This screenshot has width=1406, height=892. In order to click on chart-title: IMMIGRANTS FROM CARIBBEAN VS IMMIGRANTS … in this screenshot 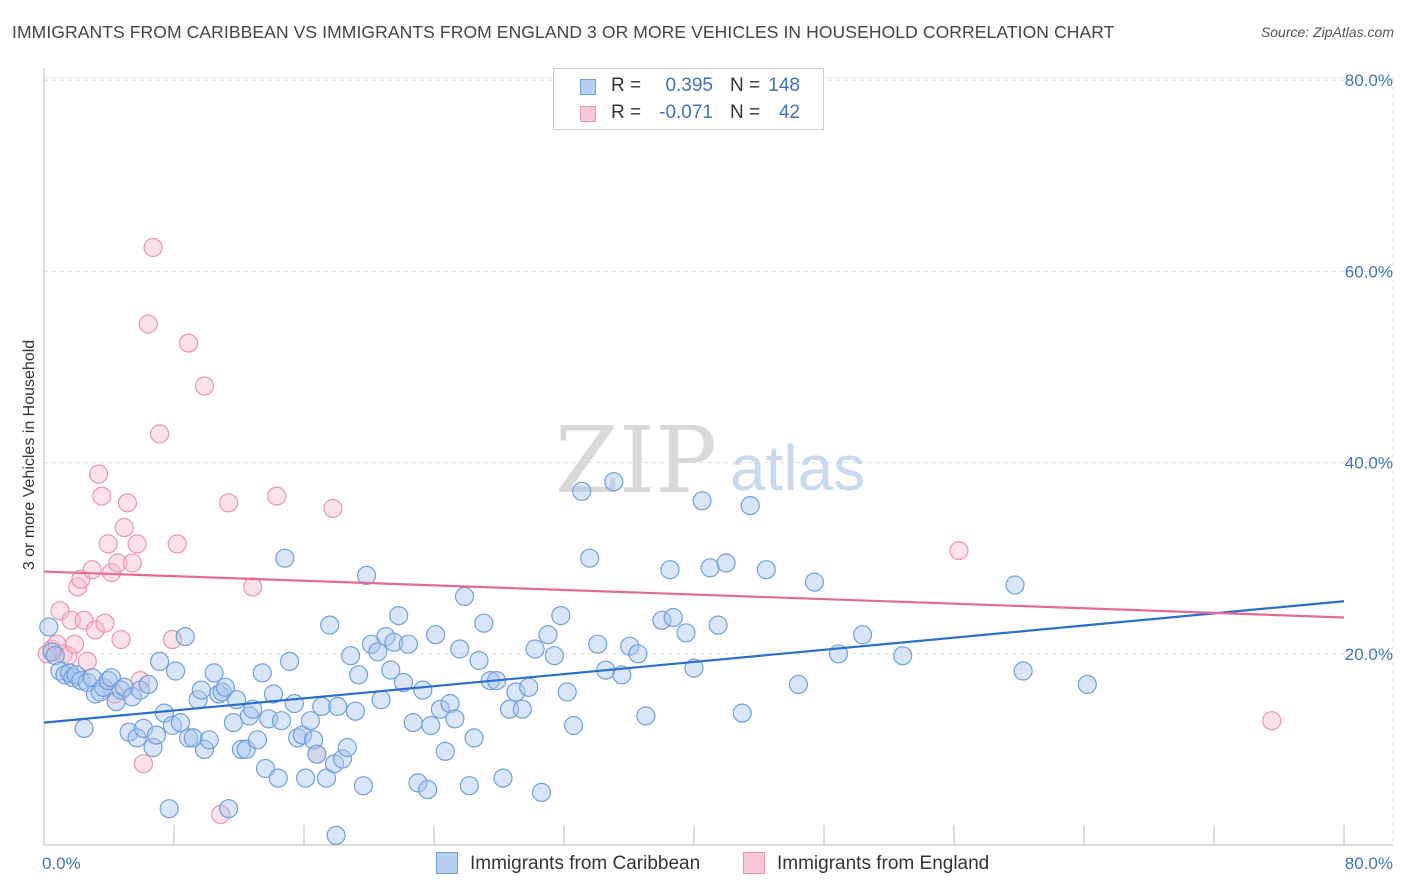, I will do `click(563, 32)`.